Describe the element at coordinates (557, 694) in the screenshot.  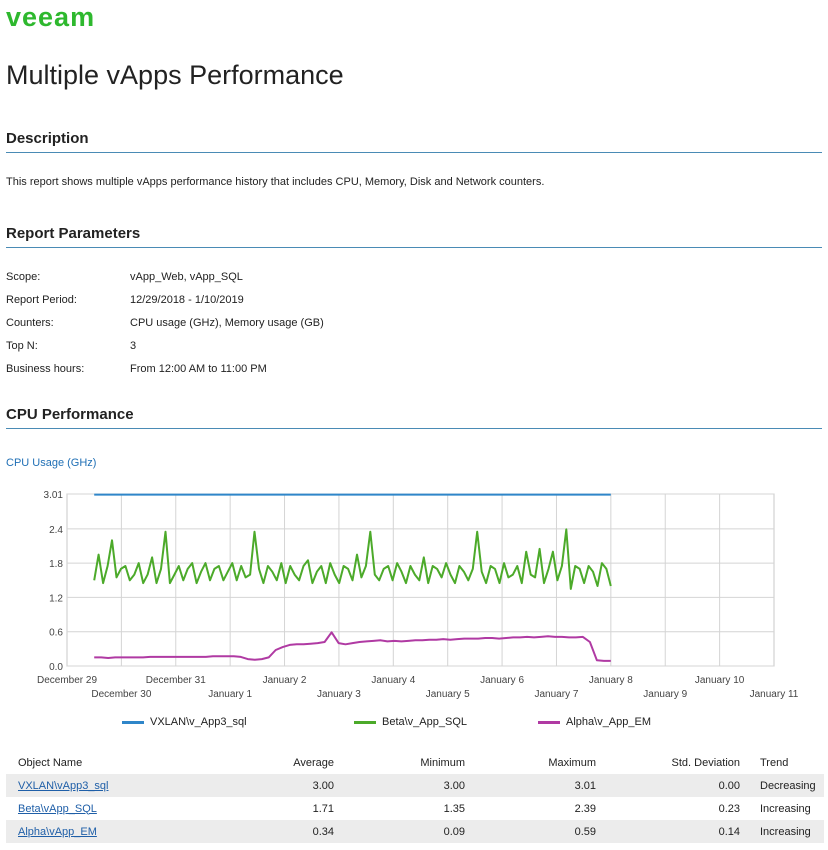
I see `x-tick-label: January 7` at that location.